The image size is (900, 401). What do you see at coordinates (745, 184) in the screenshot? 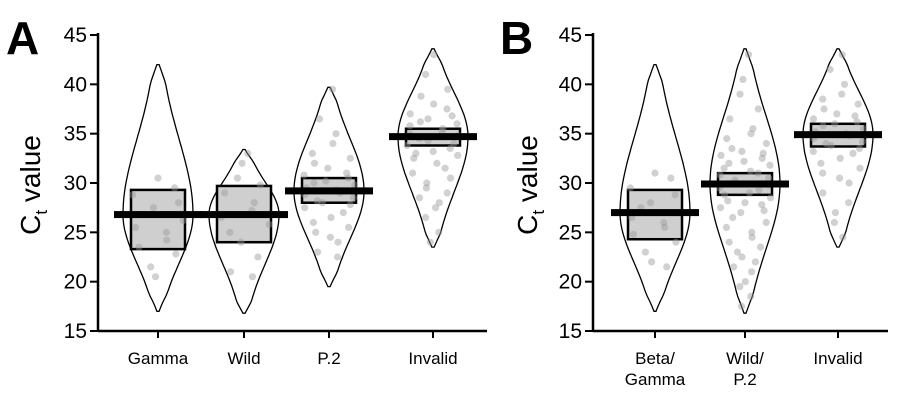
I see `panel-b-group-1-mean-bar` at bounding box center [745, 184].